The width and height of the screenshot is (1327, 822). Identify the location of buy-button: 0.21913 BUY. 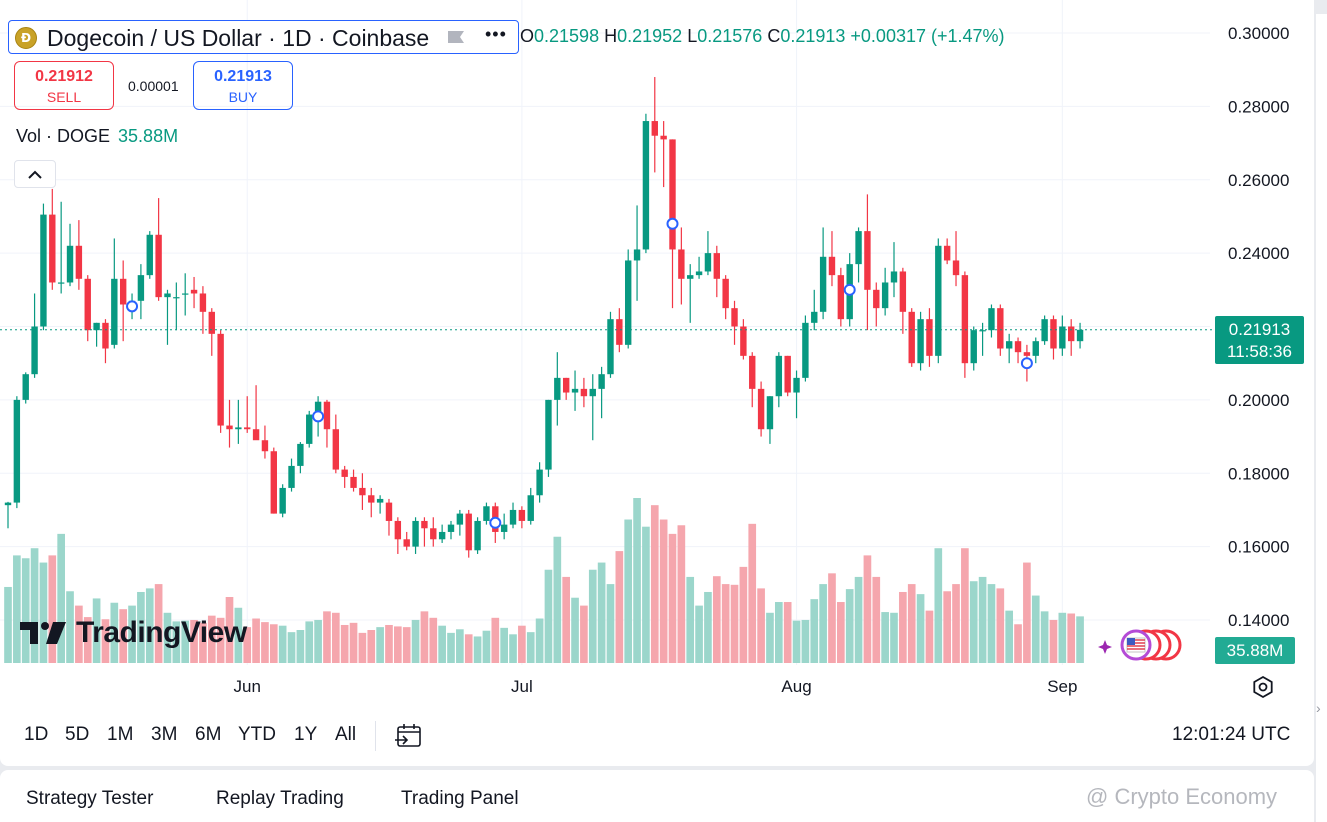
(243, 85).